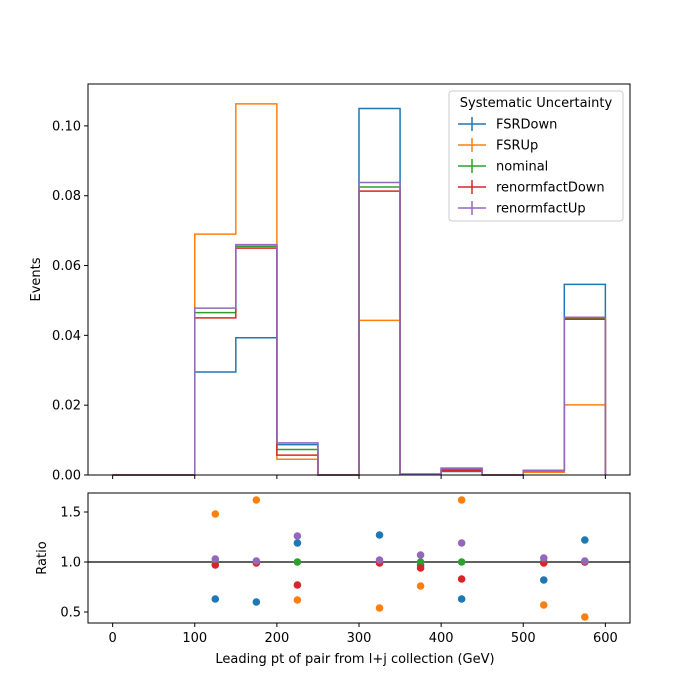  I want to click on legend-label: renormfactDown, so click(550, 188).